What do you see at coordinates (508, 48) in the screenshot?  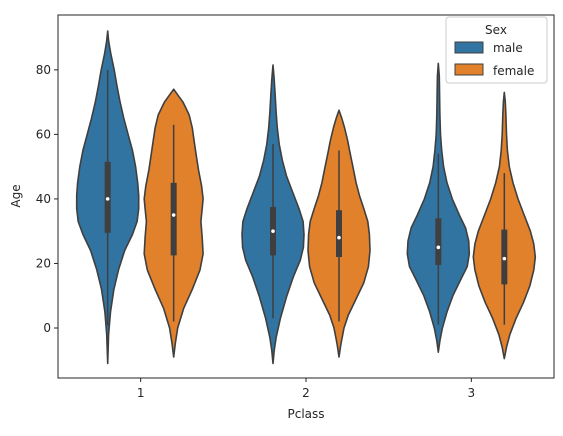 I see `legend-label-male: male` at bounding box center [508, 48].